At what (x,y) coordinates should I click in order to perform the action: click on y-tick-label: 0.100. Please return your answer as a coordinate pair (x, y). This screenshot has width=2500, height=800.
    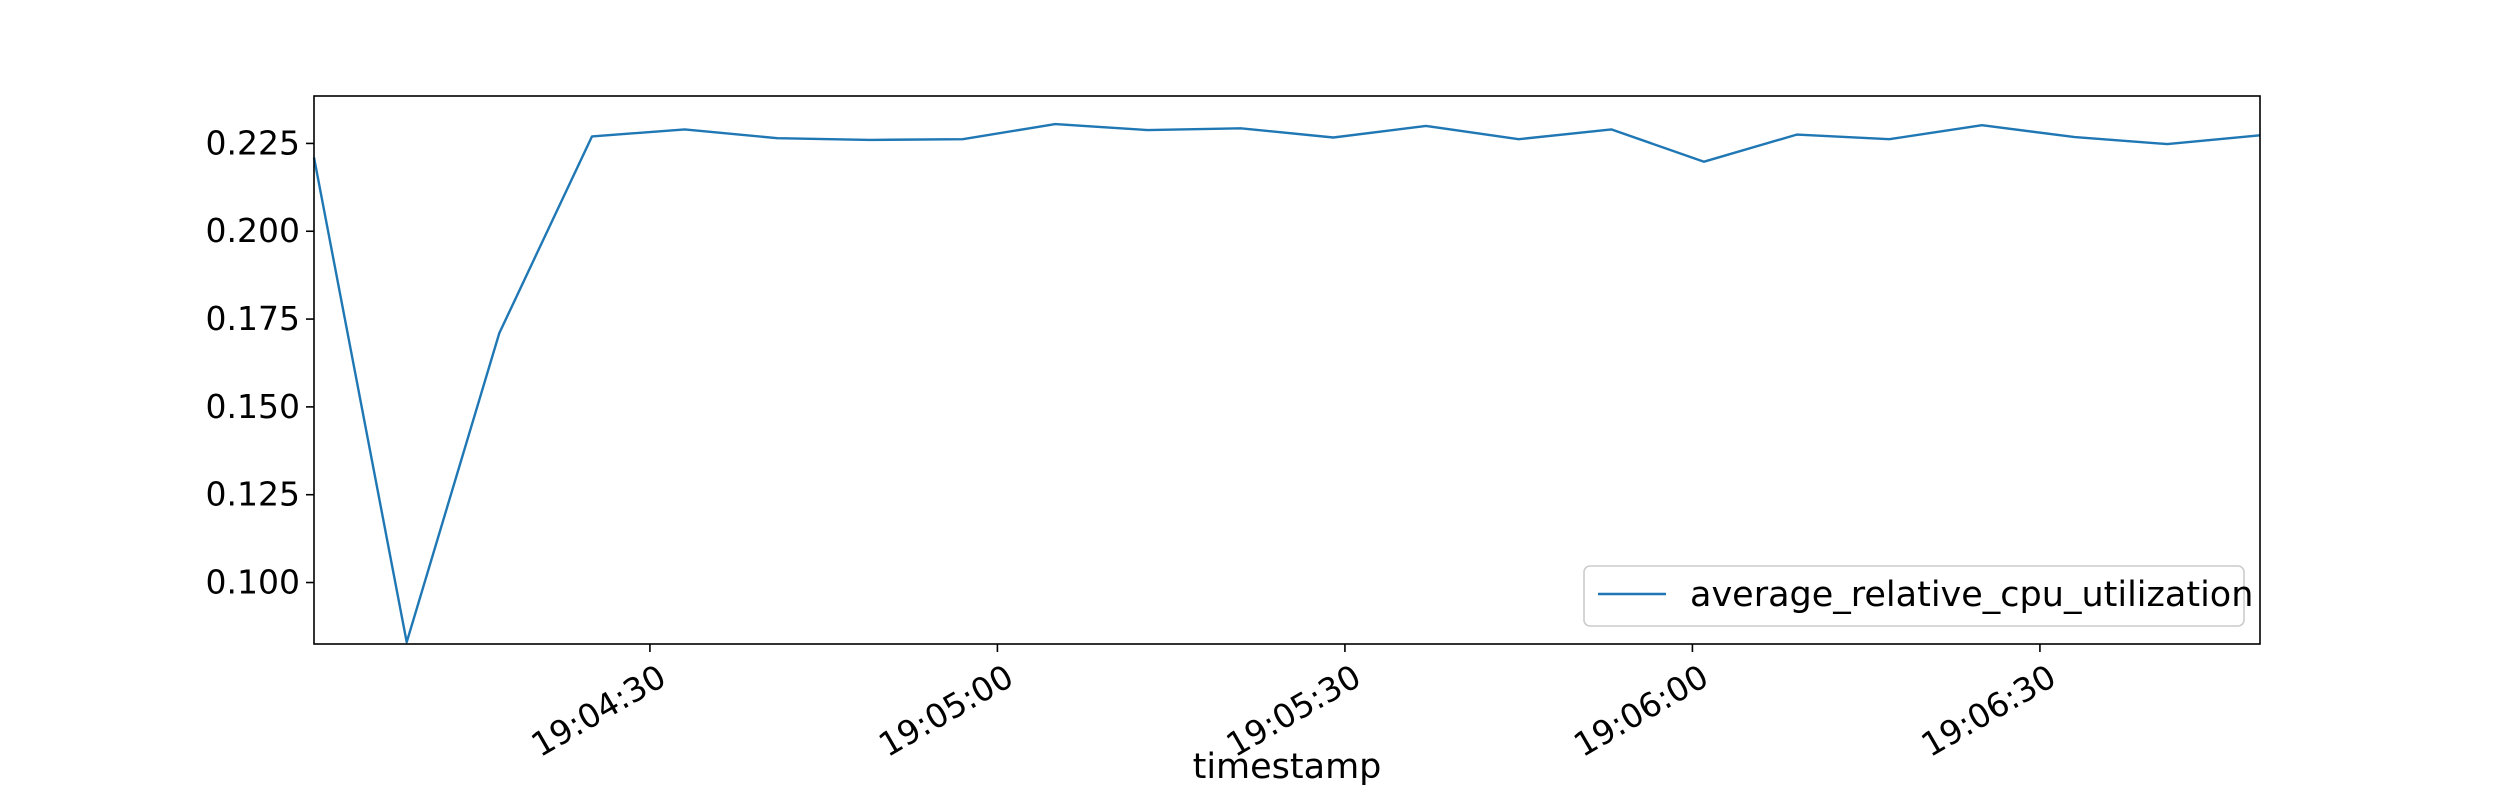
    Looking at the image, I should click on (253, 582).